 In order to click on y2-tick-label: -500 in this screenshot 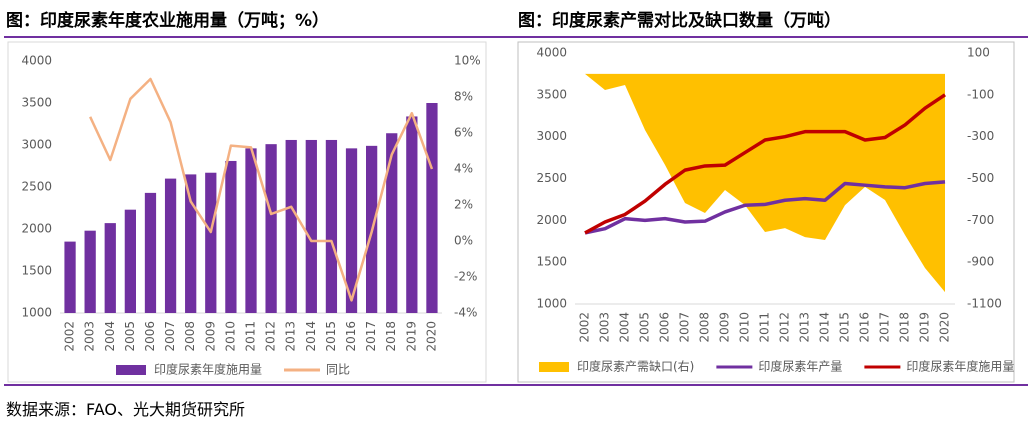, I will do `click(980, 178)`.